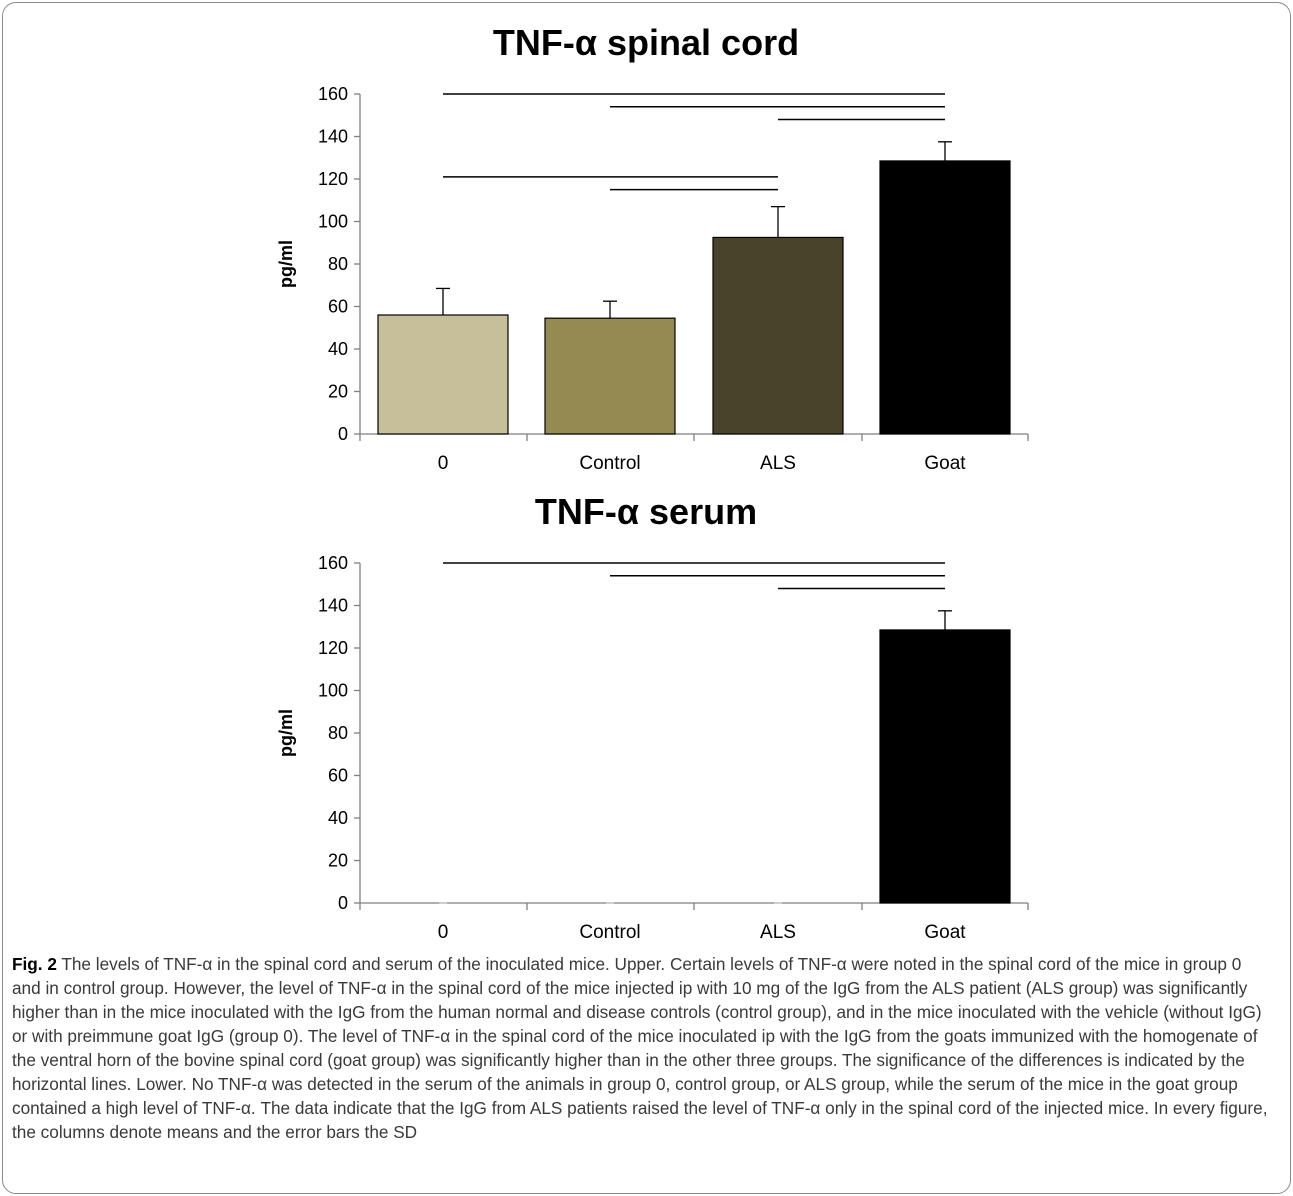  What do you see at coordinates (34, 964) in the screenshot?
I see `caption-label: Fig. 2` at bounding box center [34, 964].